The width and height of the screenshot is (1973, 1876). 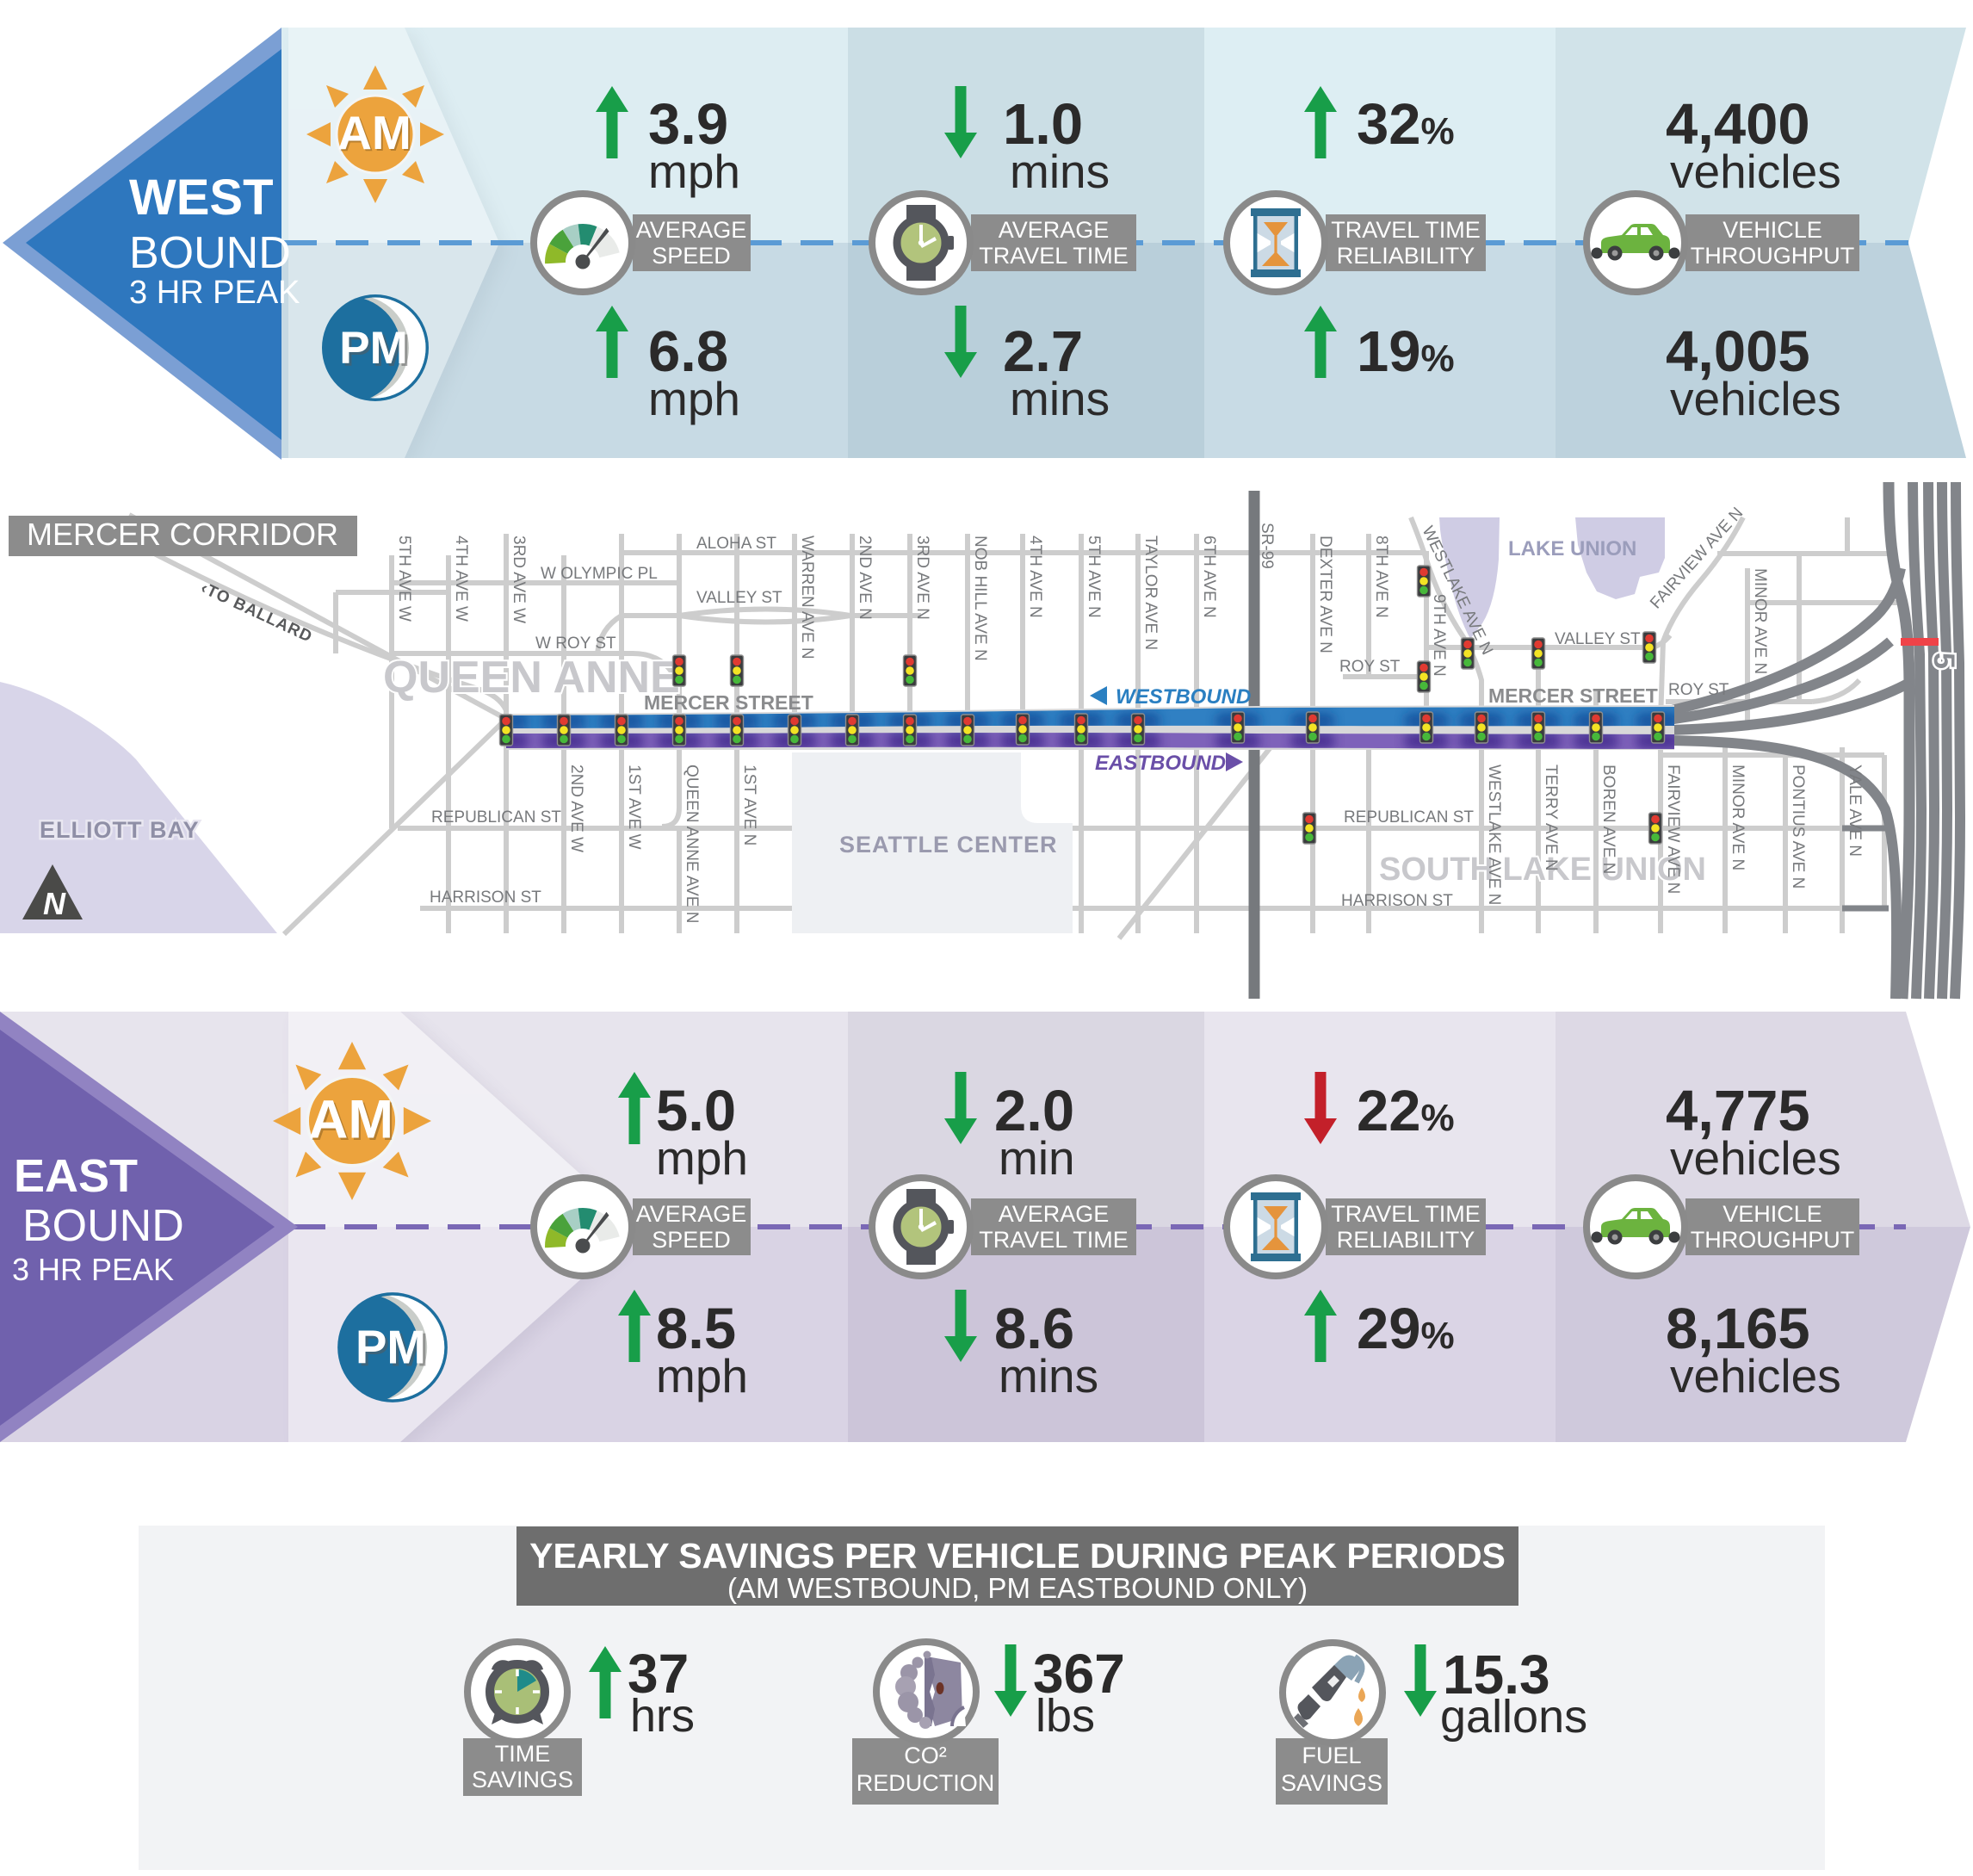 What do you see at coordinates (54, 903) in the screenshot?
I see `svg-text: N` at bounding box center [54, 903].